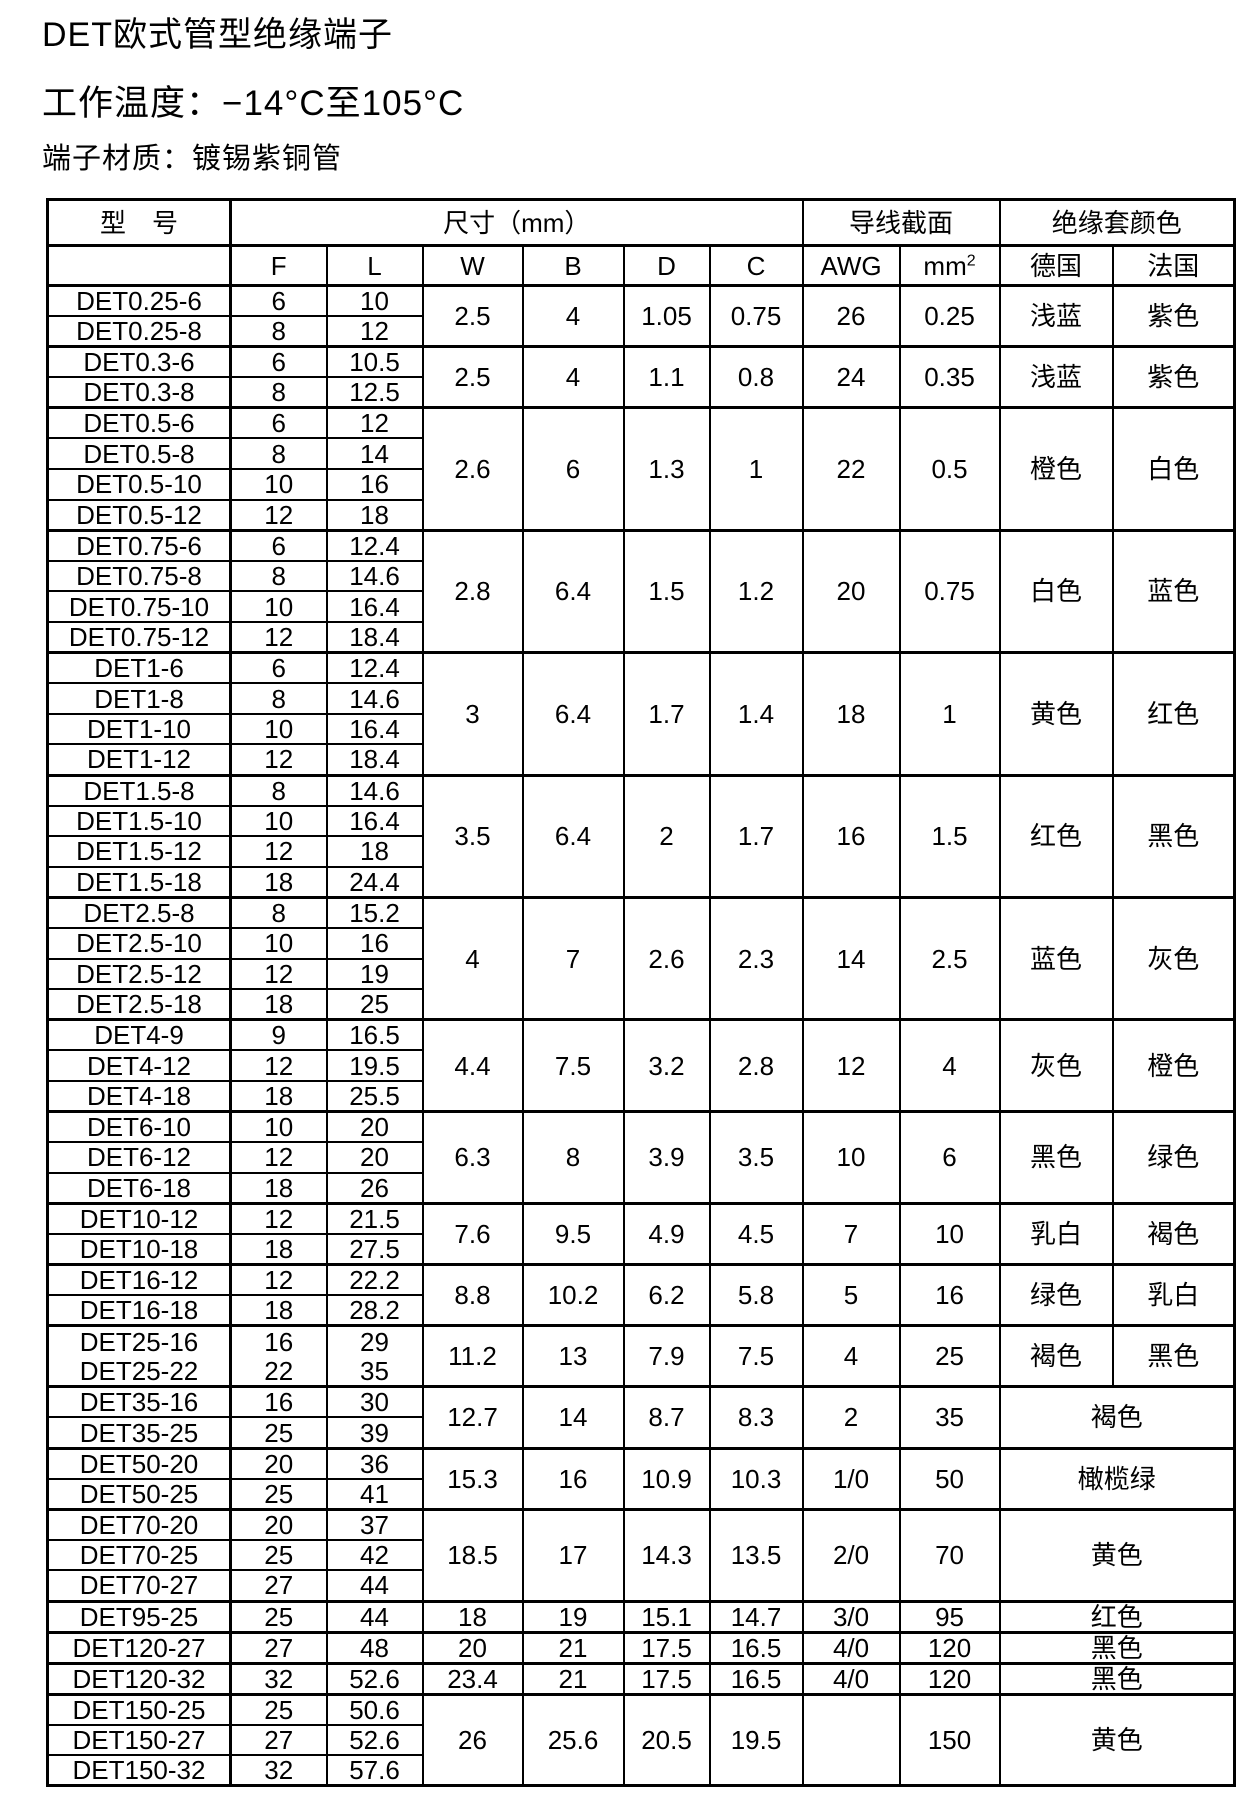 The width and height of the screenshot is (1258, 1812). What do you see at coordinates (641, 317) in the screenshot?
I see `table-row: DET0.25-6 6 10 2.5 4 1.05 0.75 26 0.25 浅蓝 紫色` at bounding box center [641, 317].